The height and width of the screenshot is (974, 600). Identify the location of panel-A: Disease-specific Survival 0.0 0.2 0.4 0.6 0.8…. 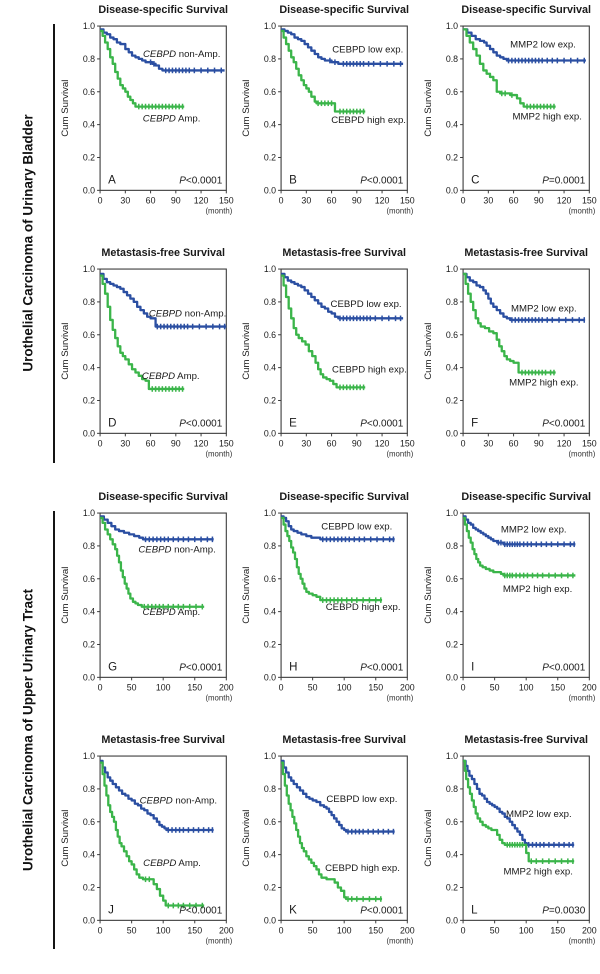
(146, 121).